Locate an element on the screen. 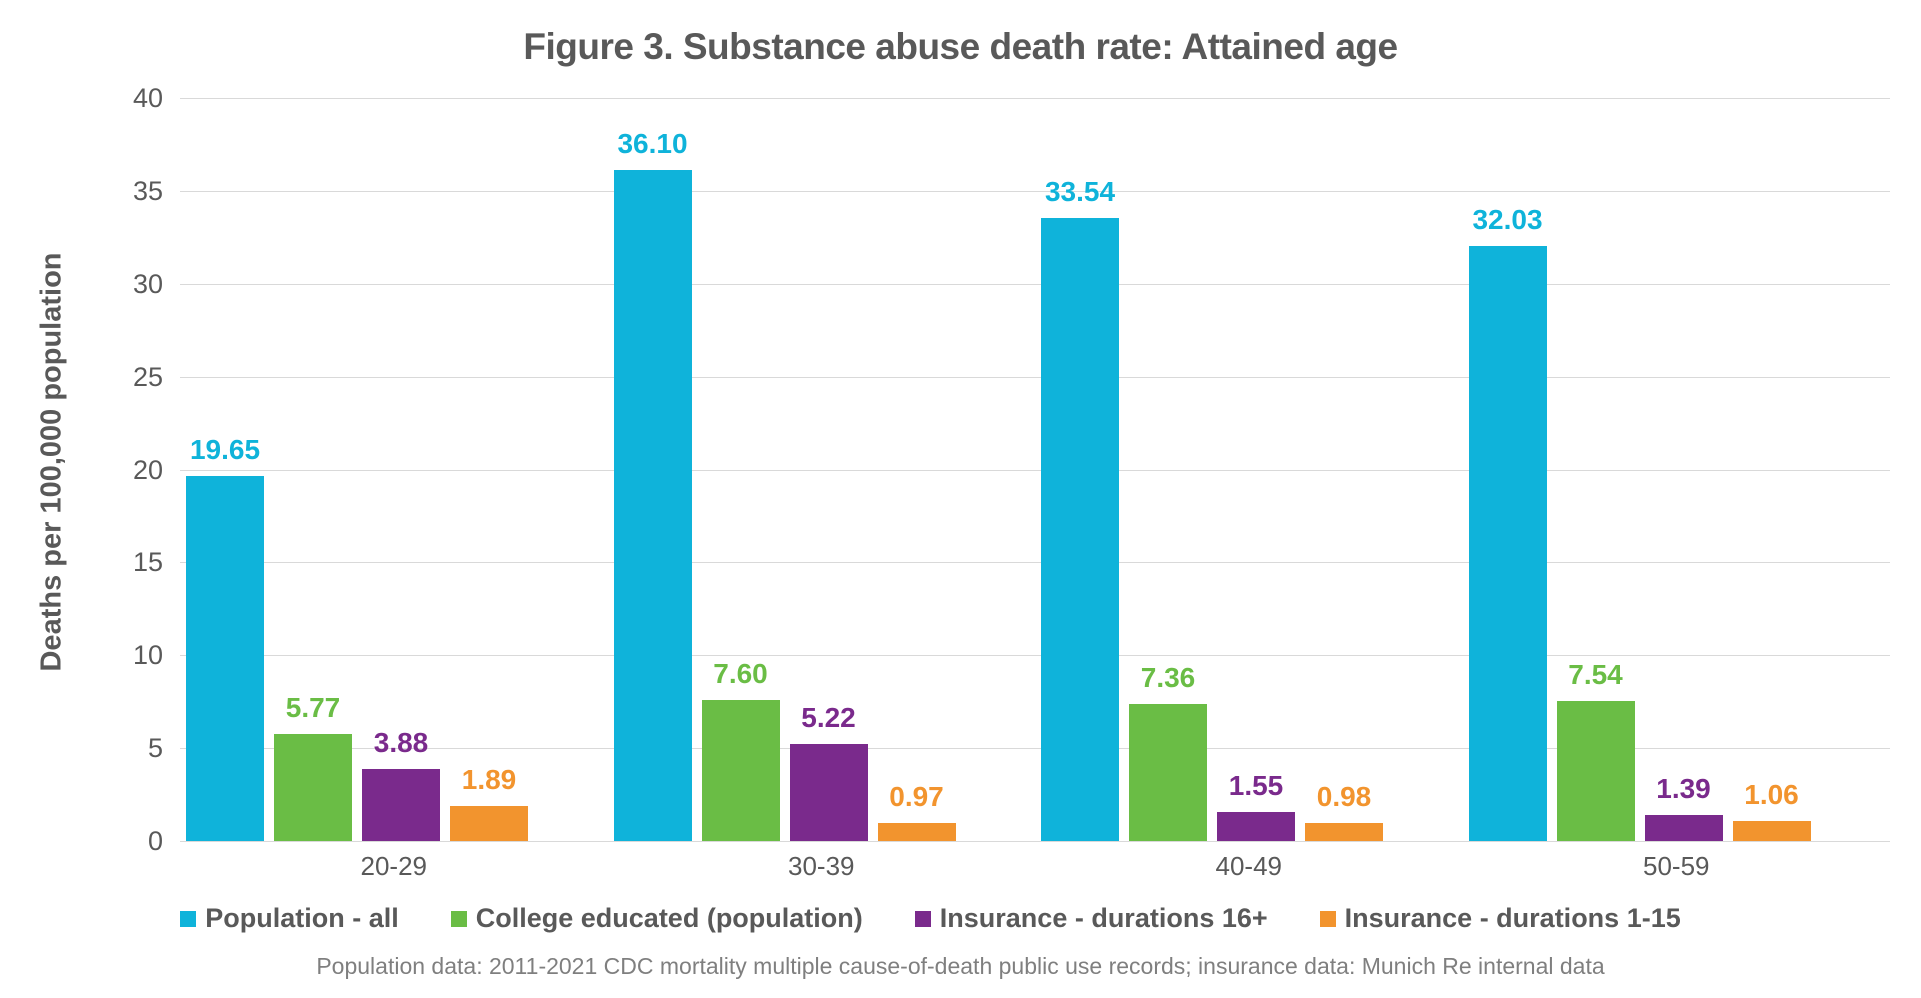 The height and width of the screenshot is (998, 1921). legend-label: Insurance - durations 16+ is located at coordinates (1103, 918).